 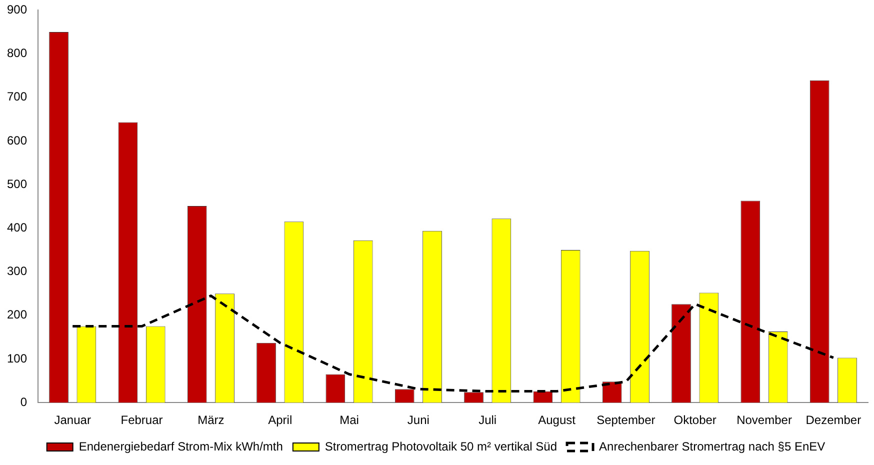 I want to click on y-tick-label: 0, so click(x=24, y=401).